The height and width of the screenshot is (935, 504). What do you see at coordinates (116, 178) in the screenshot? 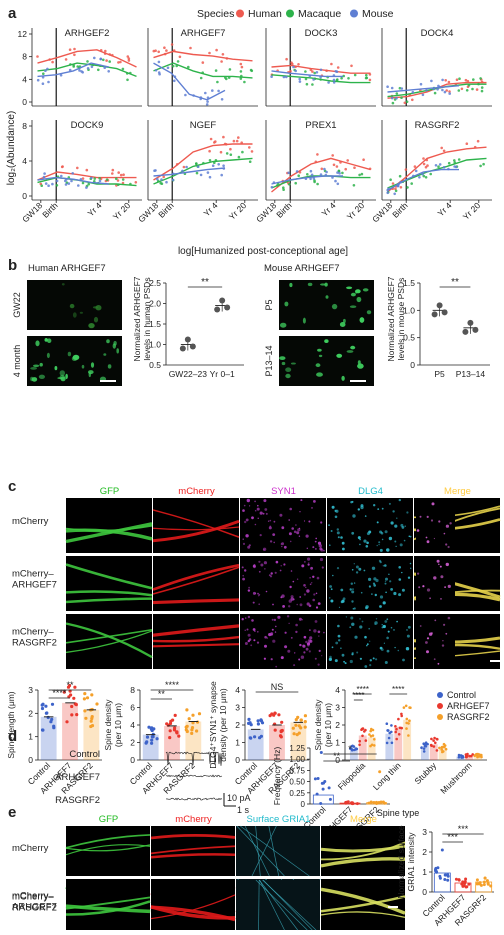
I see `subplot-dock9-point` at bounding box center [116, 178].